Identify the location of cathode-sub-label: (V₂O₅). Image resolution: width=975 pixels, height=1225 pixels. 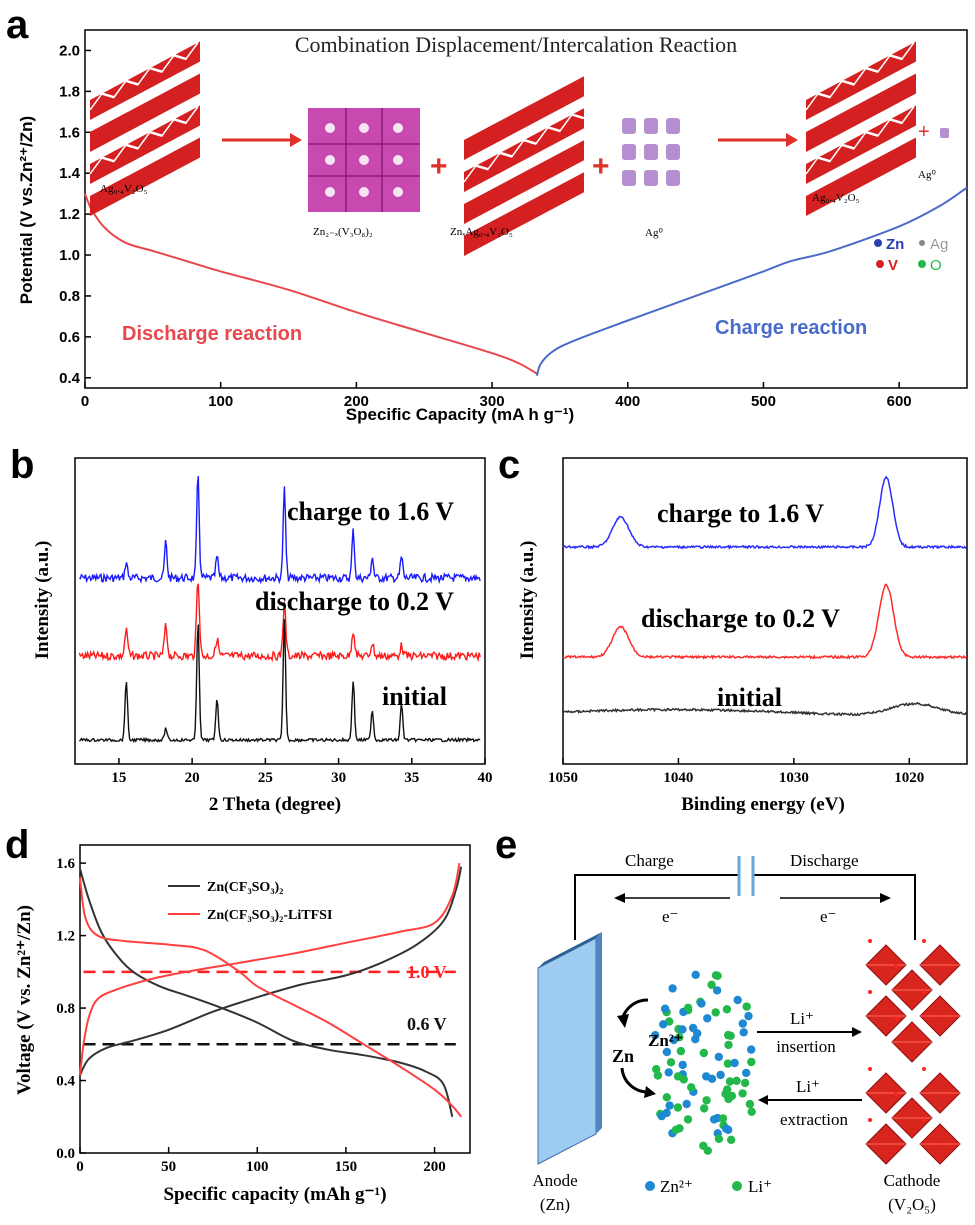
(912, 1204).